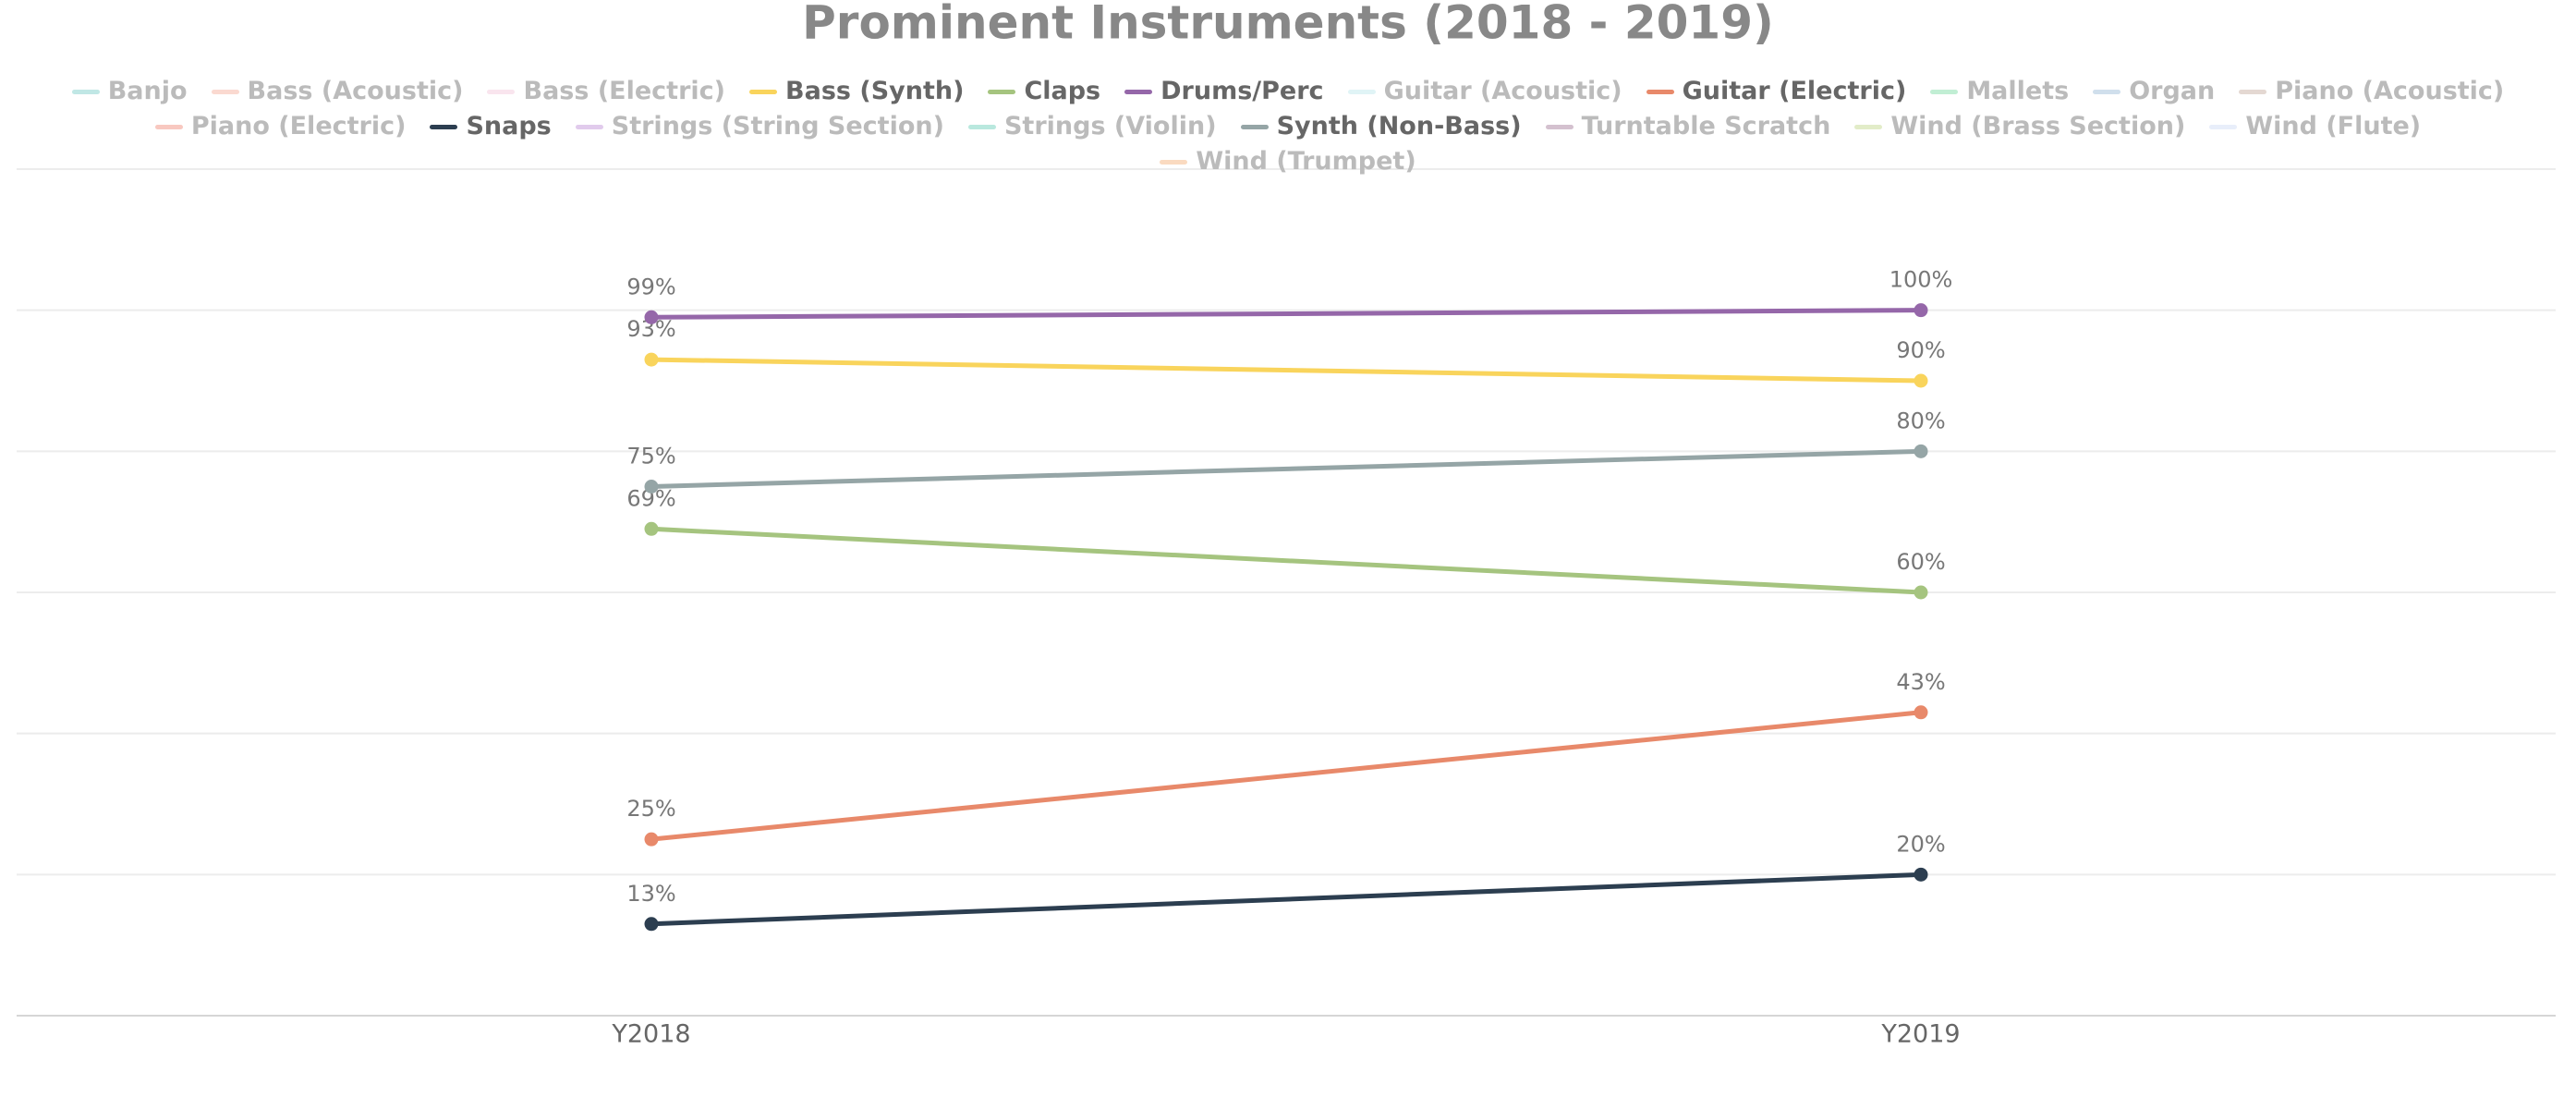  What do you see at coordinates (624, 91) in the screenshot?
I see `legend-label: Bass (Electric)` at bounding box center [624, 91].